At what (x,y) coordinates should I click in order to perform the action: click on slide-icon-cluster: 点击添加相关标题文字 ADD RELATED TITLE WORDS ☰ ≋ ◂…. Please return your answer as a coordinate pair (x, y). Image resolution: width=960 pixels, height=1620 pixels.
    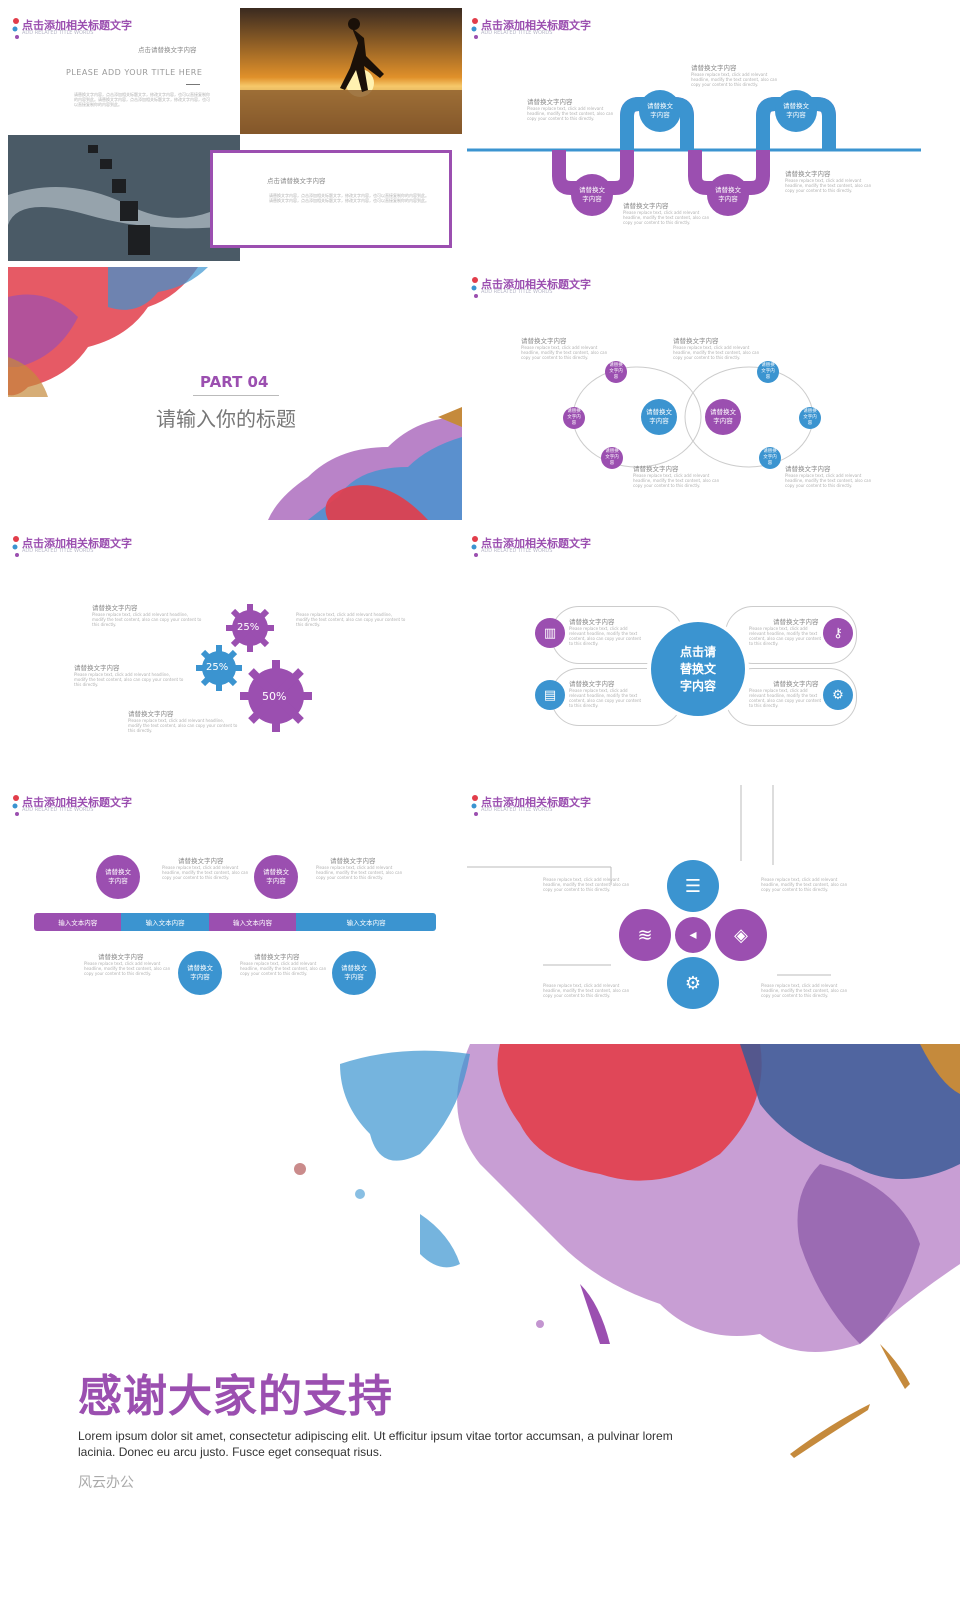
    Looking at the image, I should click on (694, 911).